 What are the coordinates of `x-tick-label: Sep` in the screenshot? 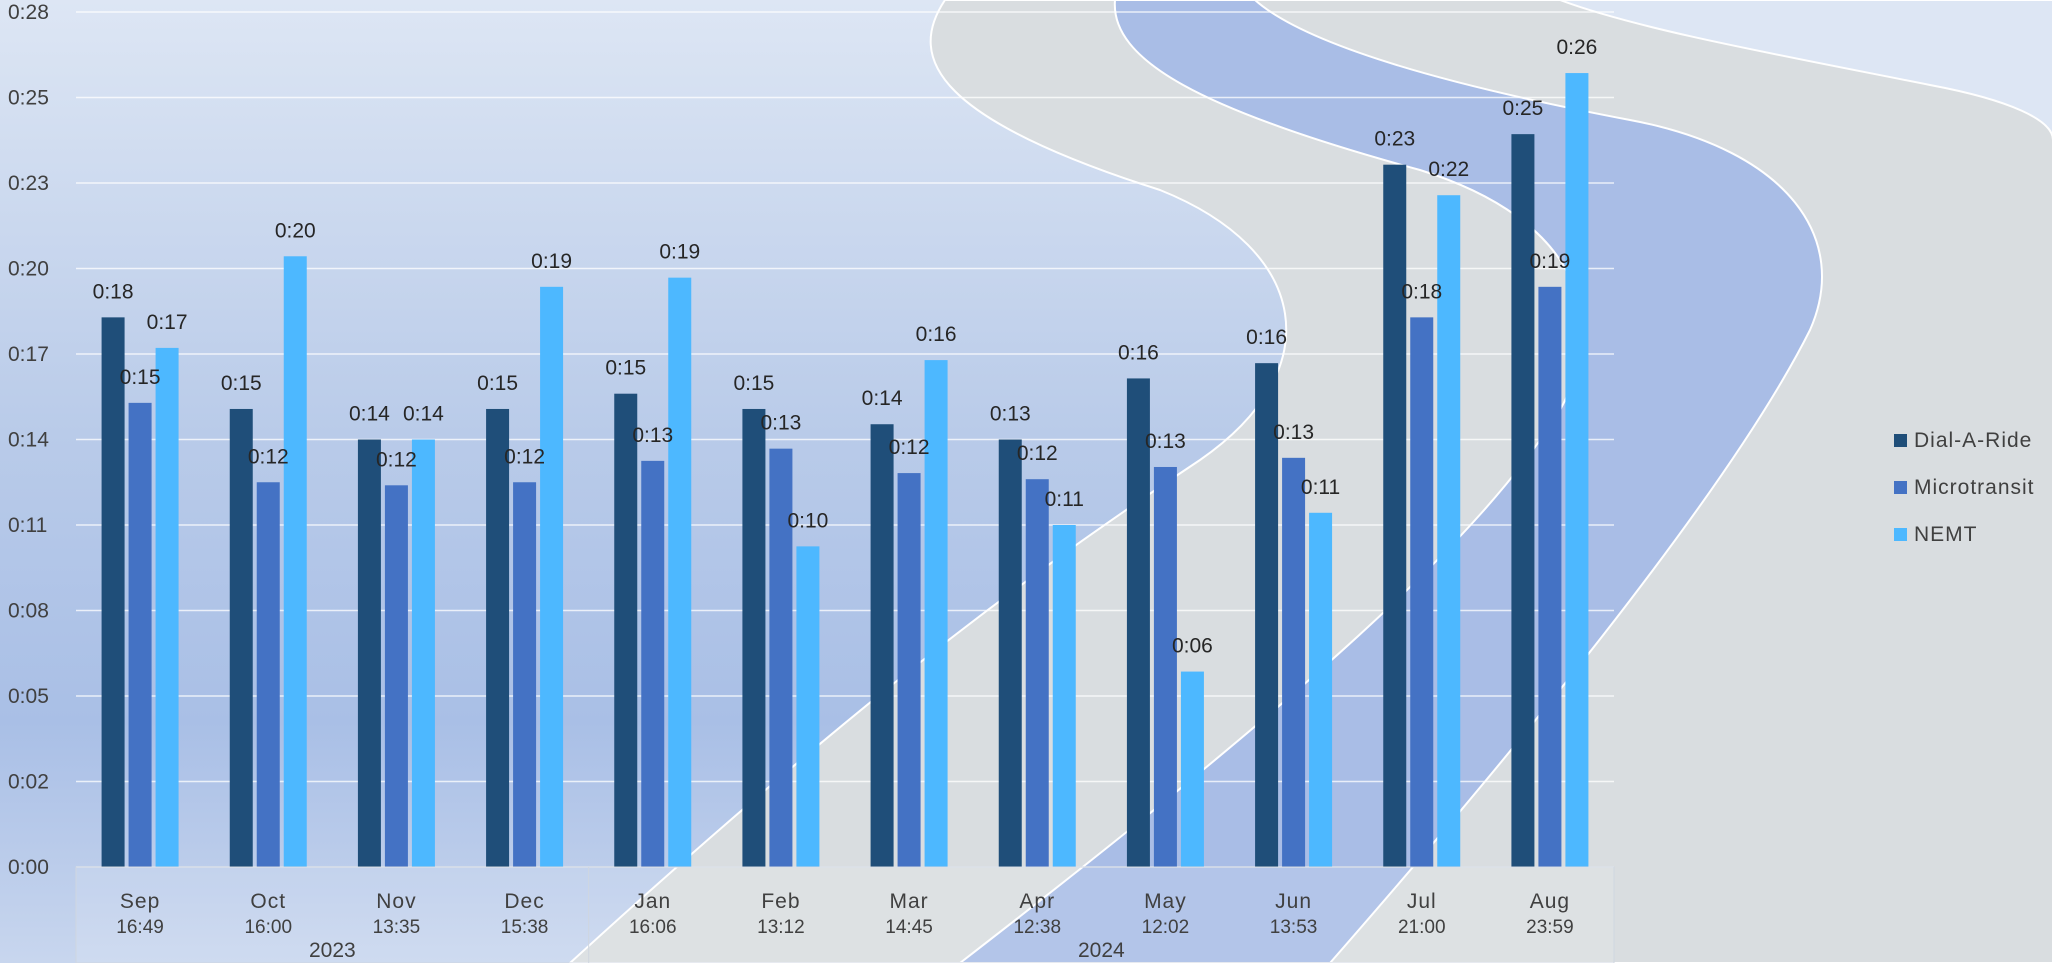 It's located at (140, 901).